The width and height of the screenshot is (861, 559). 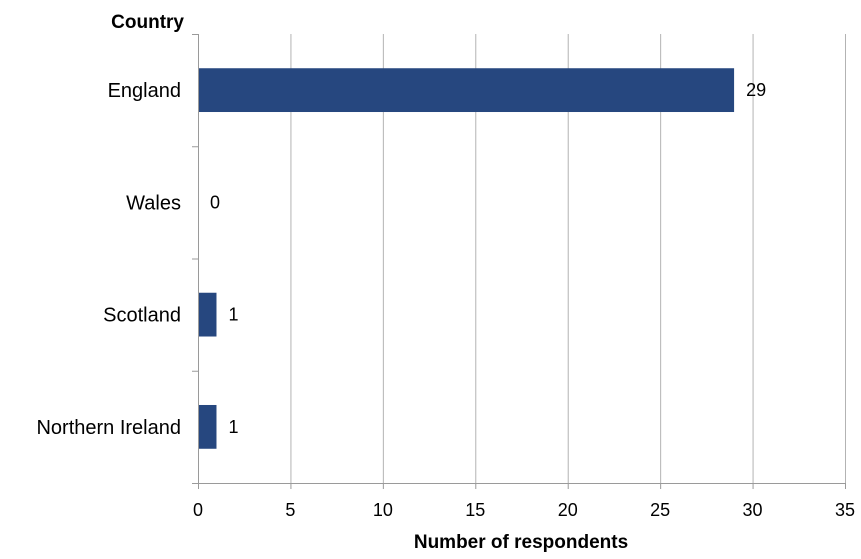 What do you see at coordinates (198, 510) in the screenshot?
I see `x-tick-label-0: 0` at bounding box center [198, 510].